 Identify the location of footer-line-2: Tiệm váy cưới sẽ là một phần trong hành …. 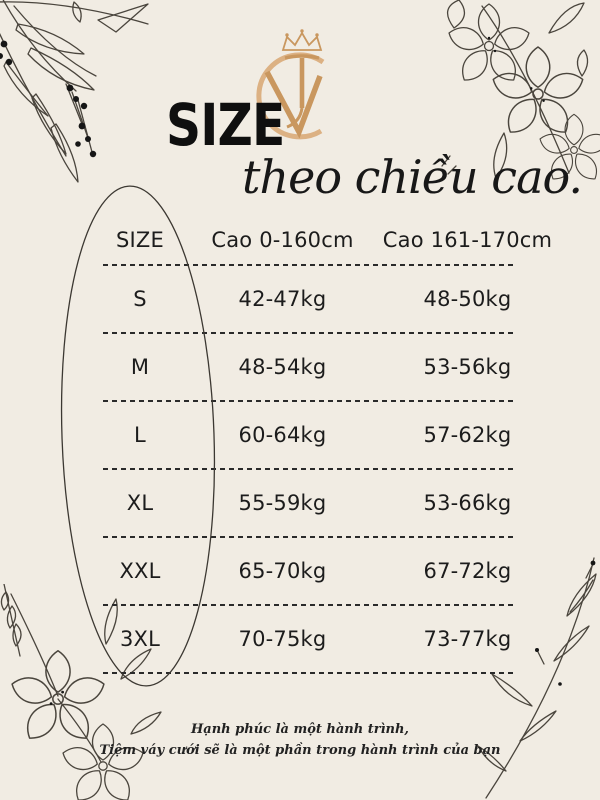
(300, 750).